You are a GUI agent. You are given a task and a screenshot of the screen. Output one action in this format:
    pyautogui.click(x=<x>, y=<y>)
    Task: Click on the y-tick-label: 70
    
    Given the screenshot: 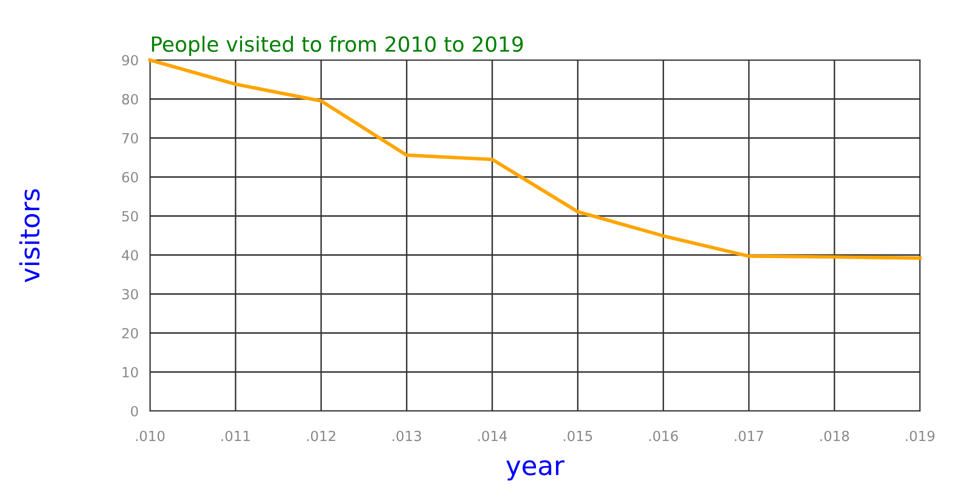 What is the action you would take?
    pyautogui.click(x=130, y=138)
    